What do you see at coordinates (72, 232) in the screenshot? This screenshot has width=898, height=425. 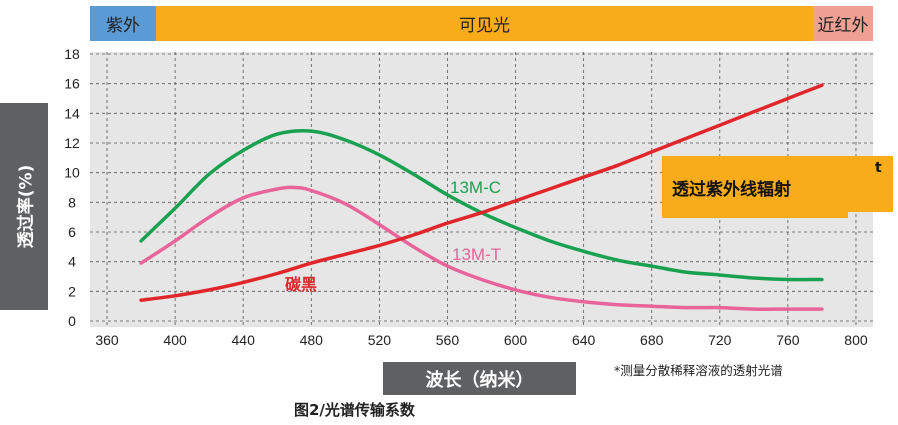 I see `y-tick-label: 6` at bounding box center [72, 232].